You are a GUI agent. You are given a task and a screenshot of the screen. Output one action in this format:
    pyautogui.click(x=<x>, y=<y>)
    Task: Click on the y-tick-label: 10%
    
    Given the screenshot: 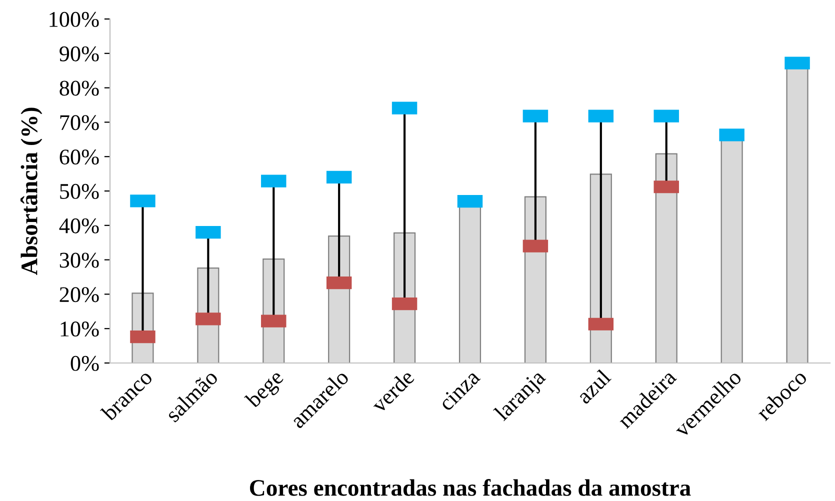 What is the action you would take?
    pyautogui.click(x=79, y=329)
    